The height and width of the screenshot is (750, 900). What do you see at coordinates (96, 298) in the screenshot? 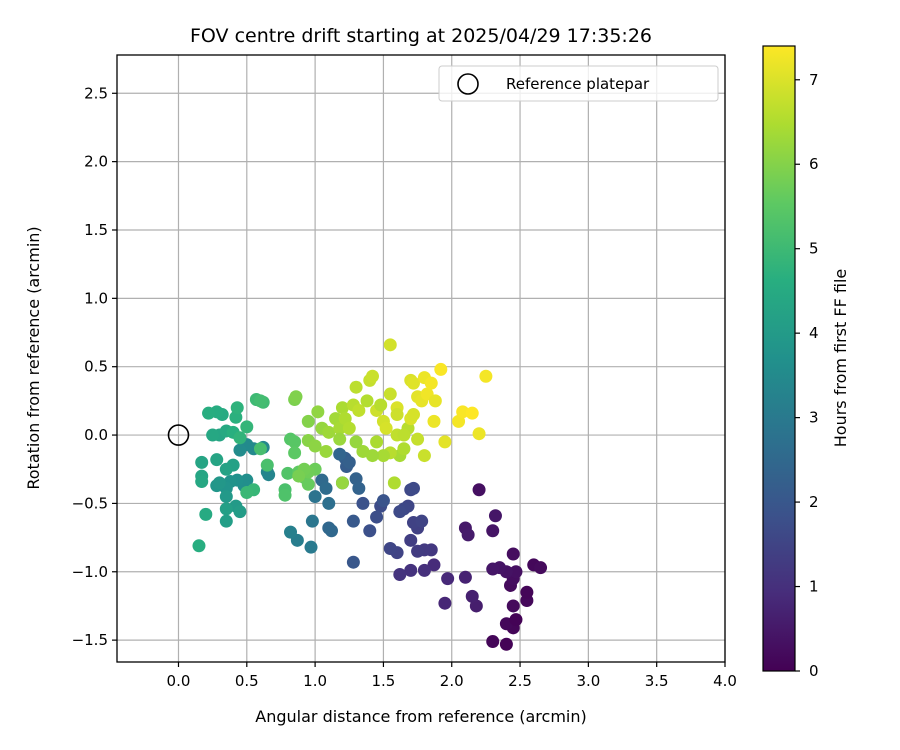
I see `y-tick-label: 1.0` at bounding box center [96, 298].